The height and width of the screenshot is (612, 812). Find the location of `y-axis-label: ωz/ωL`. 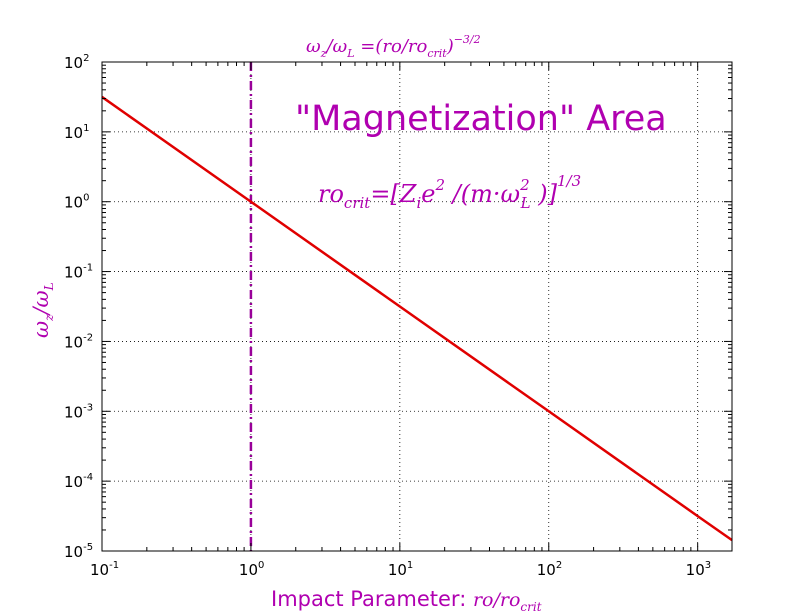

y-axis-label: ωz/ωL is located at coordinates (42, 310).